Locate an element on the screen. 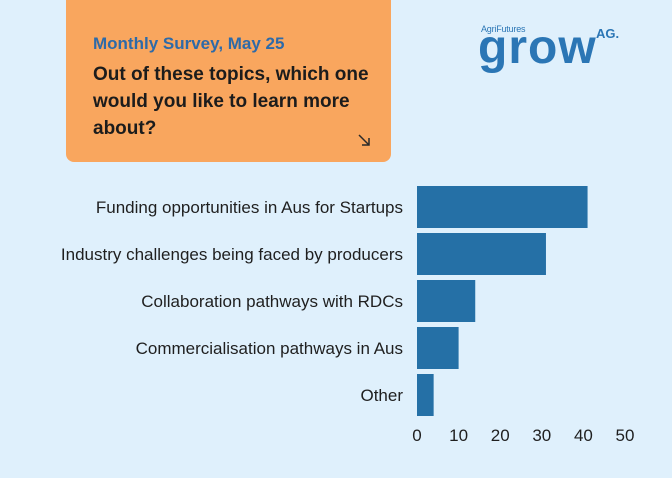 Image resolution: width=672 pixels, height=478 pixels. arrow-down-right-icon is located at coordinates (364, 140).